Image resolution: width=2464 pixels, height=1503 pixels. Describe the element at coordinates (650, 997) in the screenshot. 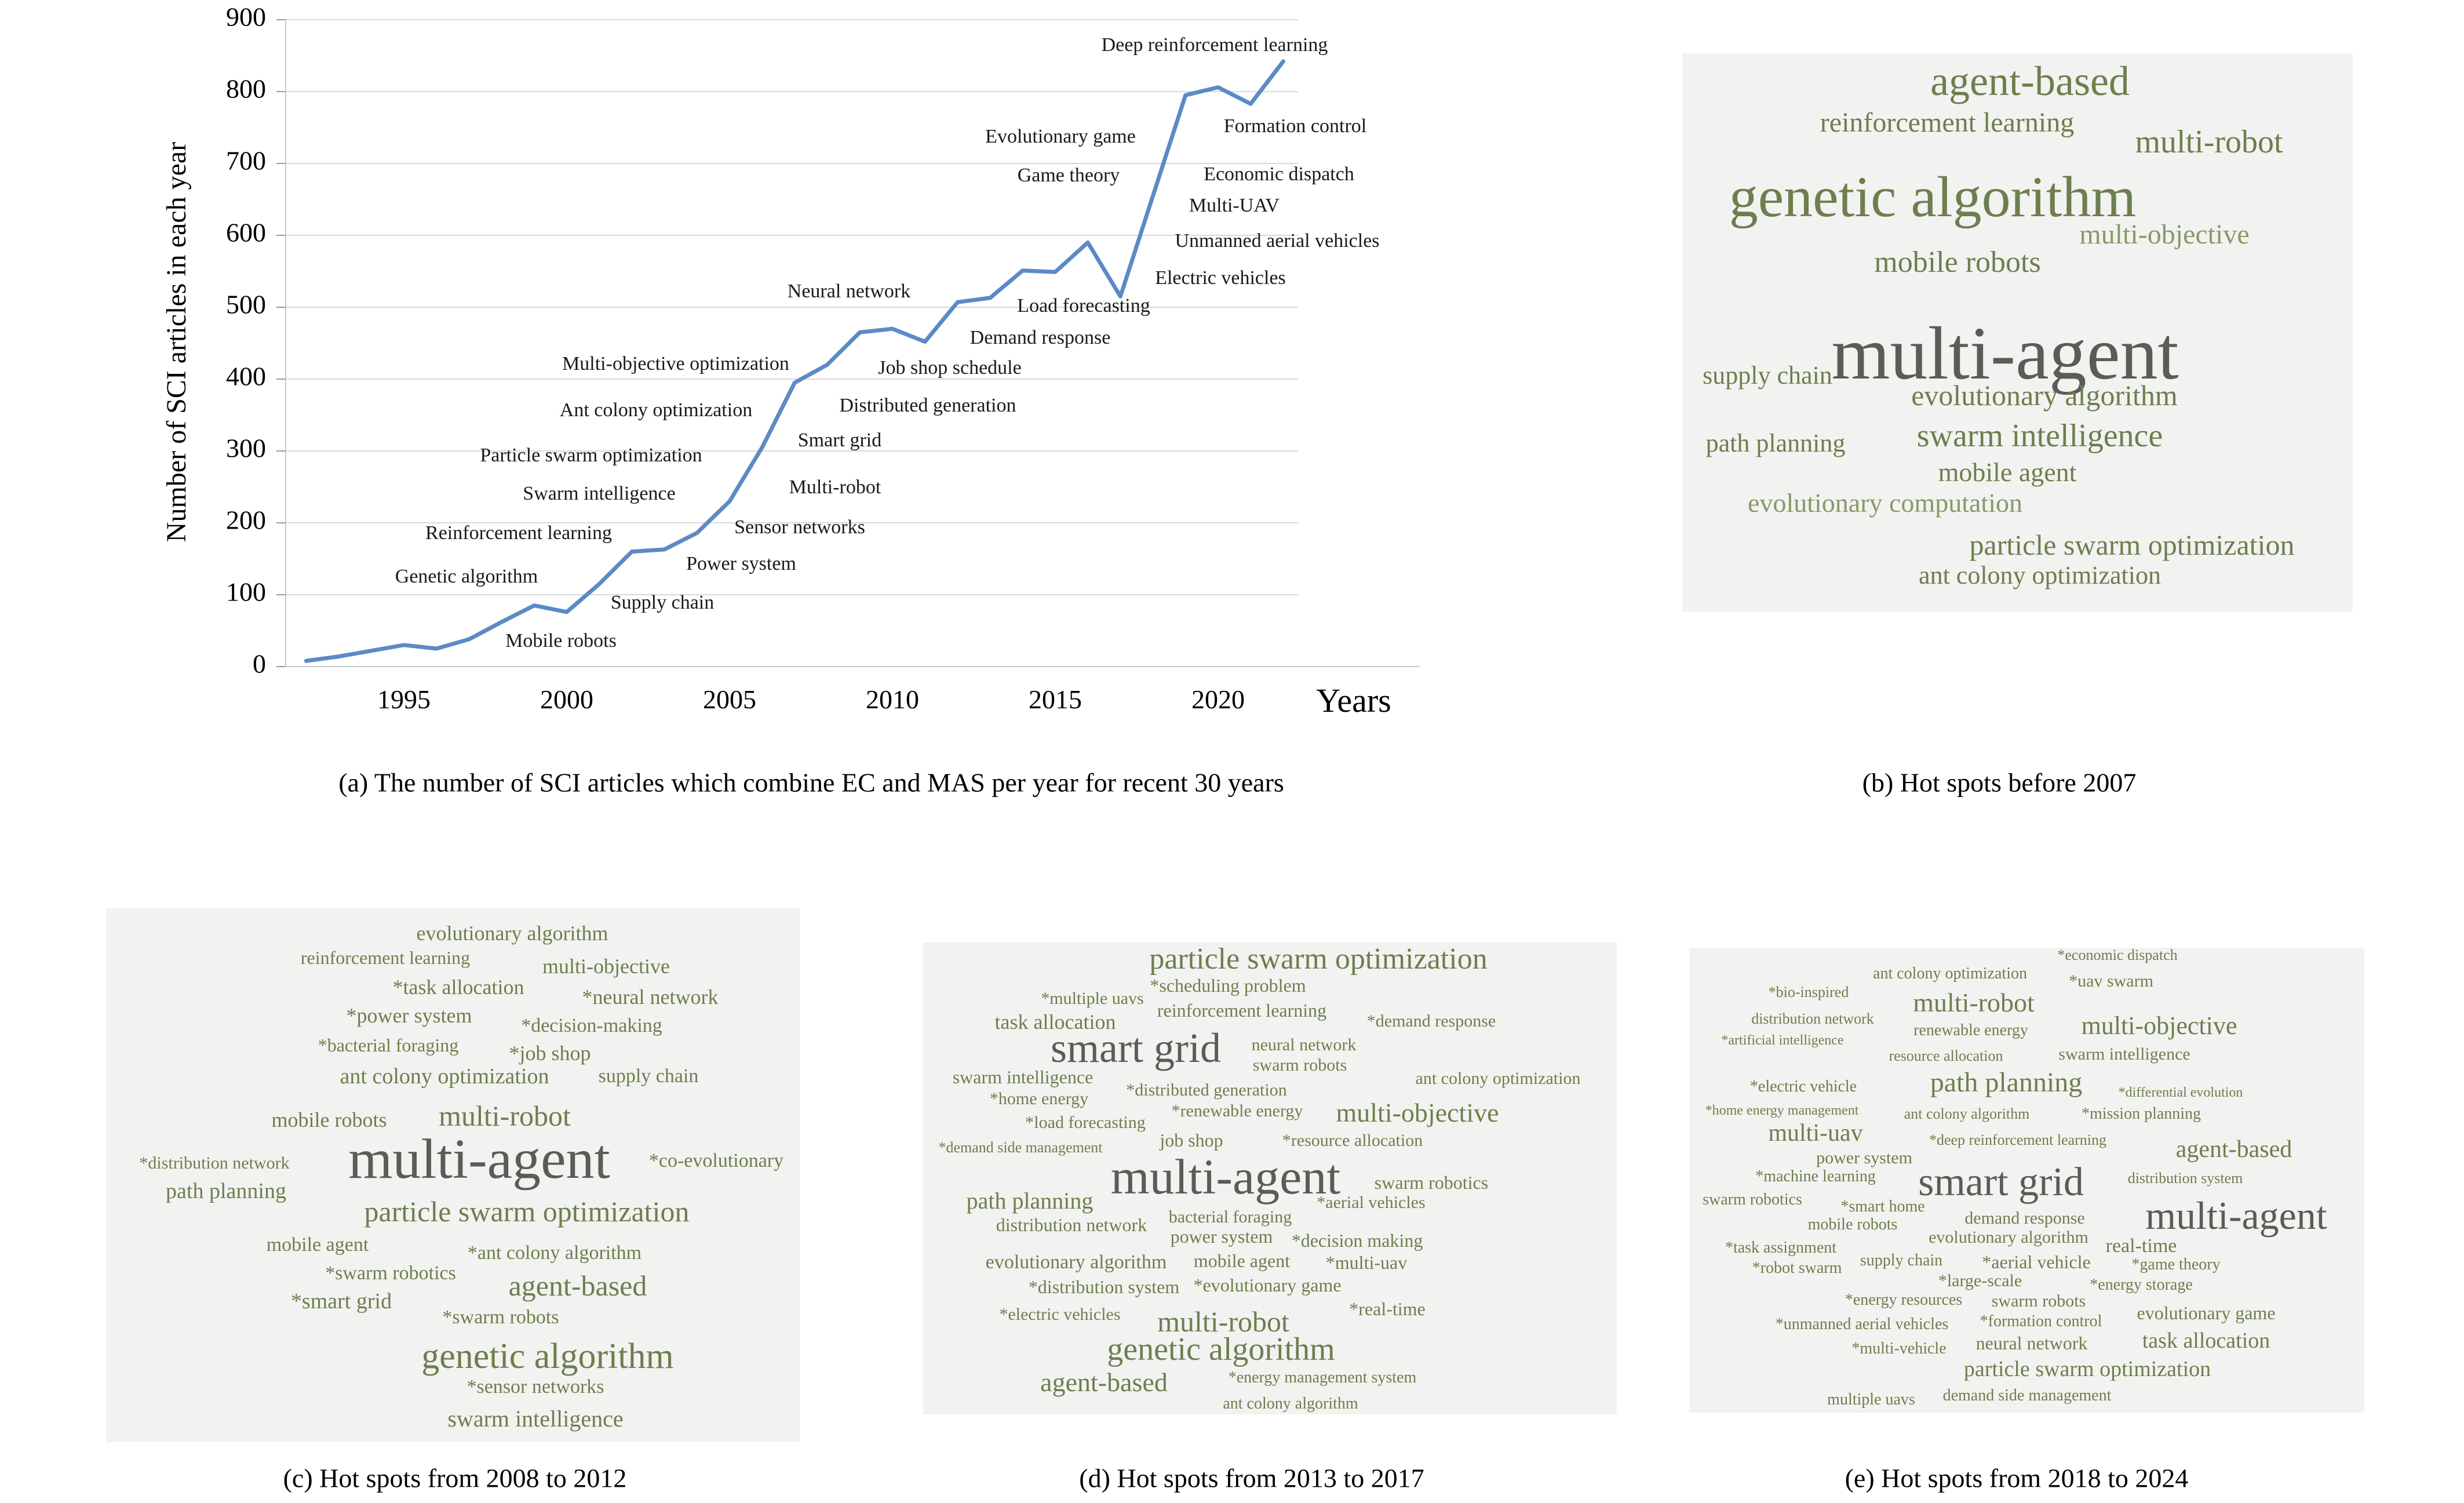

I see `wordcloud-word: *neural network` at that location.